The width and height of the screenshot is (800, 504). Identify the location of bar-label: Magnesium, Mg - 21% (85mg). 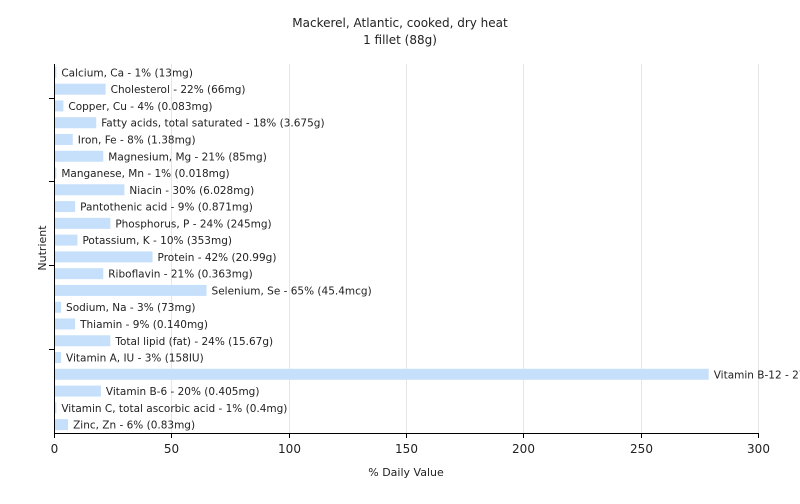
(187, 157).